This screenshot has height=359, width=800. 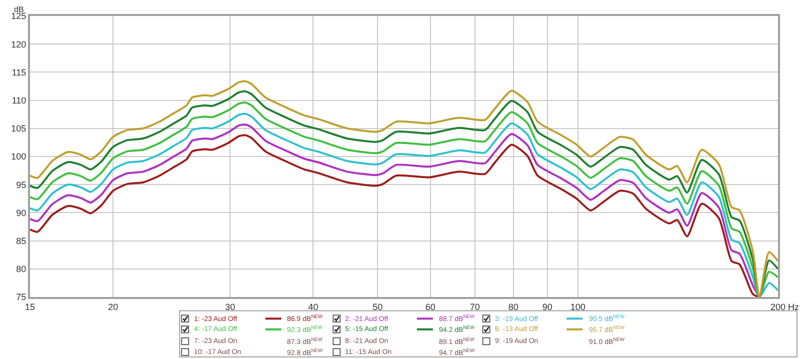 I want to click on x-tick-label: 30, so click(x=230, y=307).